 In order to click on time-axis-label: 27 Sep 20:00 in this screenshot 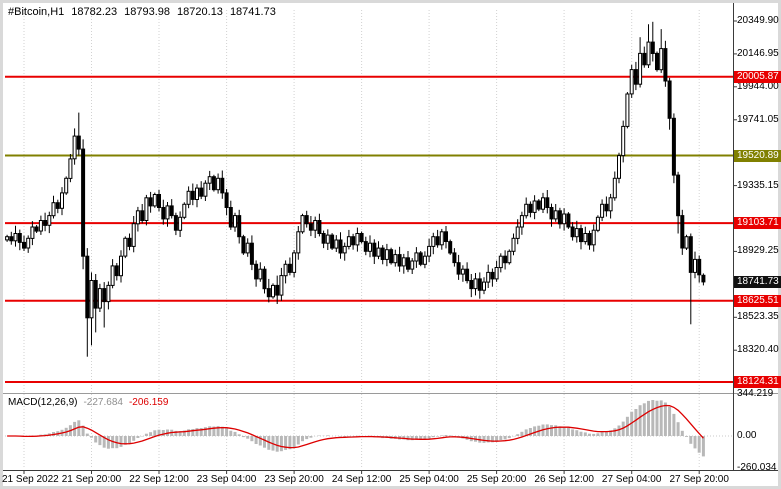, I will do `click(699, 479)`.